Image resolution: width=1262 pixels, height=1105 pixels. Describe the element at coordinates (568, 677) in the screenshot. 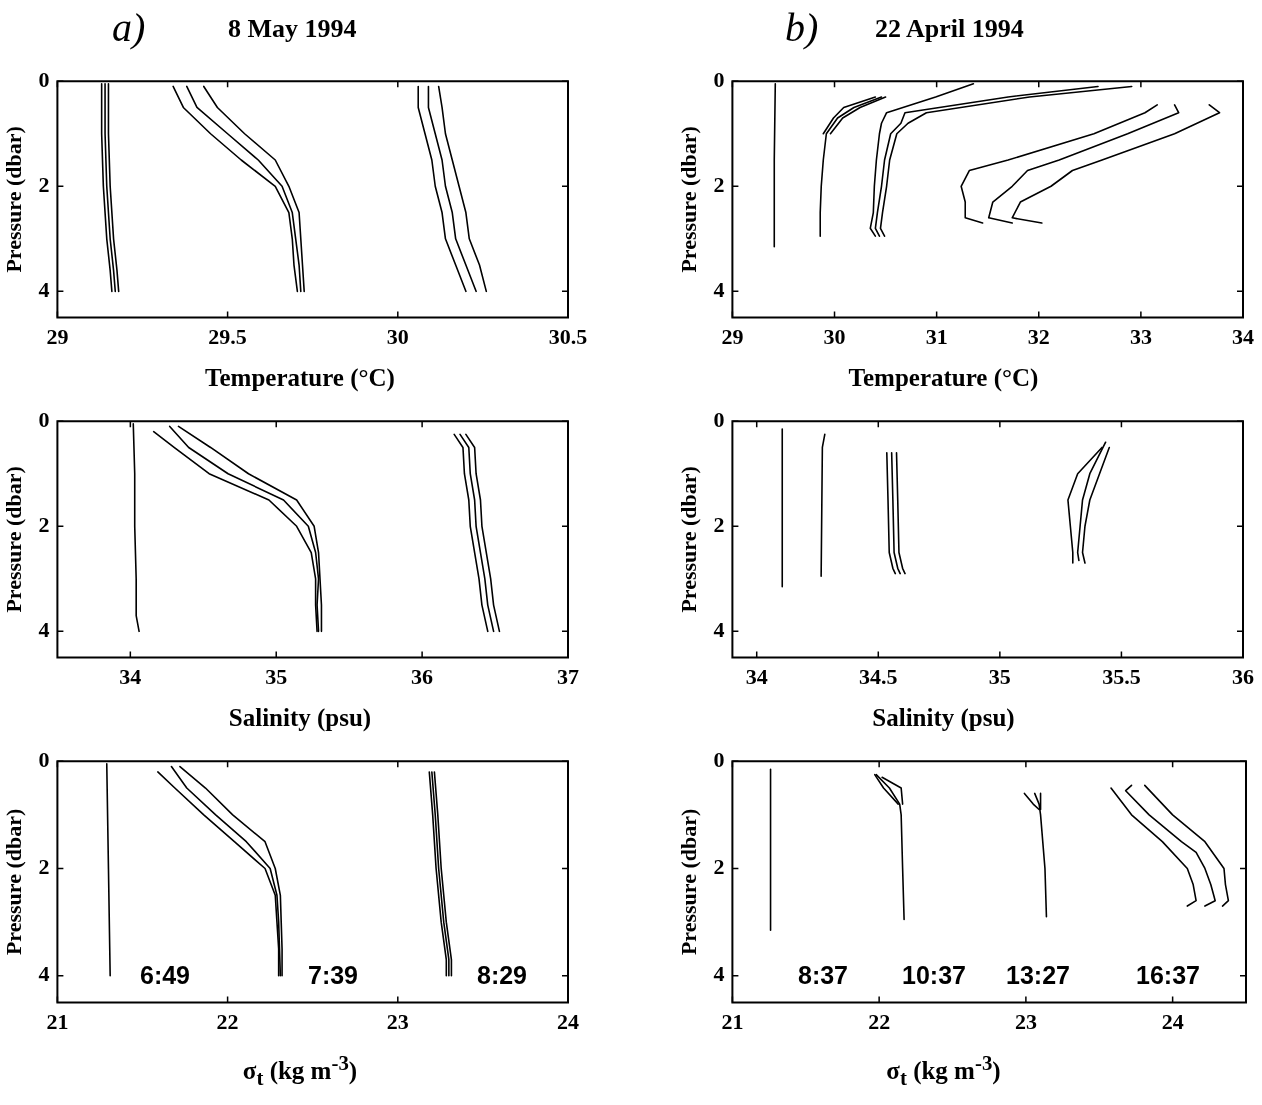

I see `x-tick-label: 37` at that location.